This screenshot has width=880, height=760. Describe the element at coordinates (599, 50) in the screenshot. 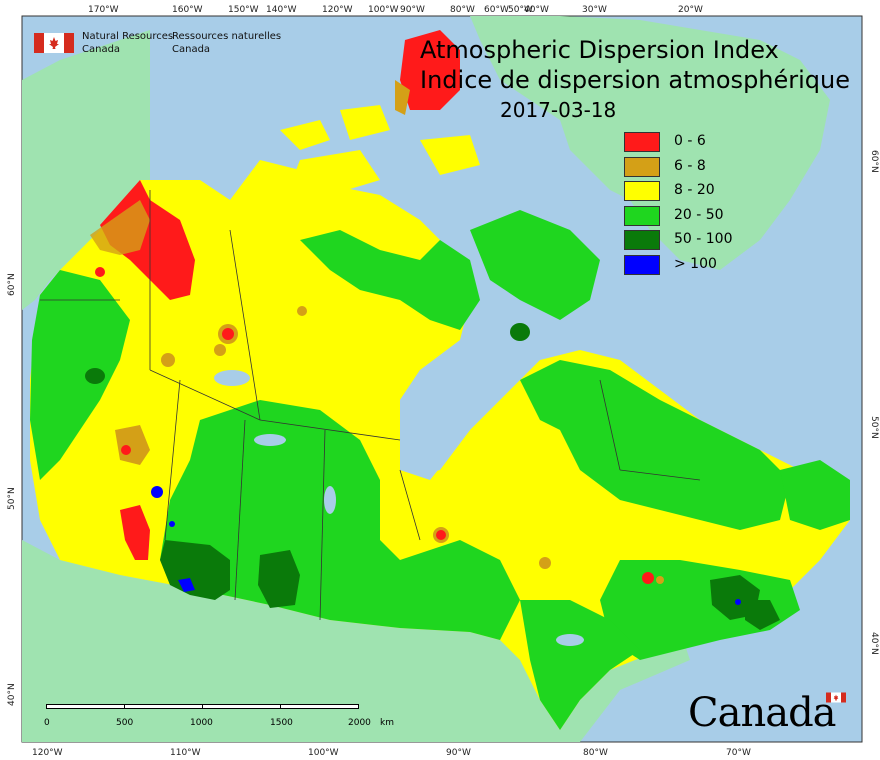

I see `map-title-en: Atmospheric Dispersion Index` at that location.